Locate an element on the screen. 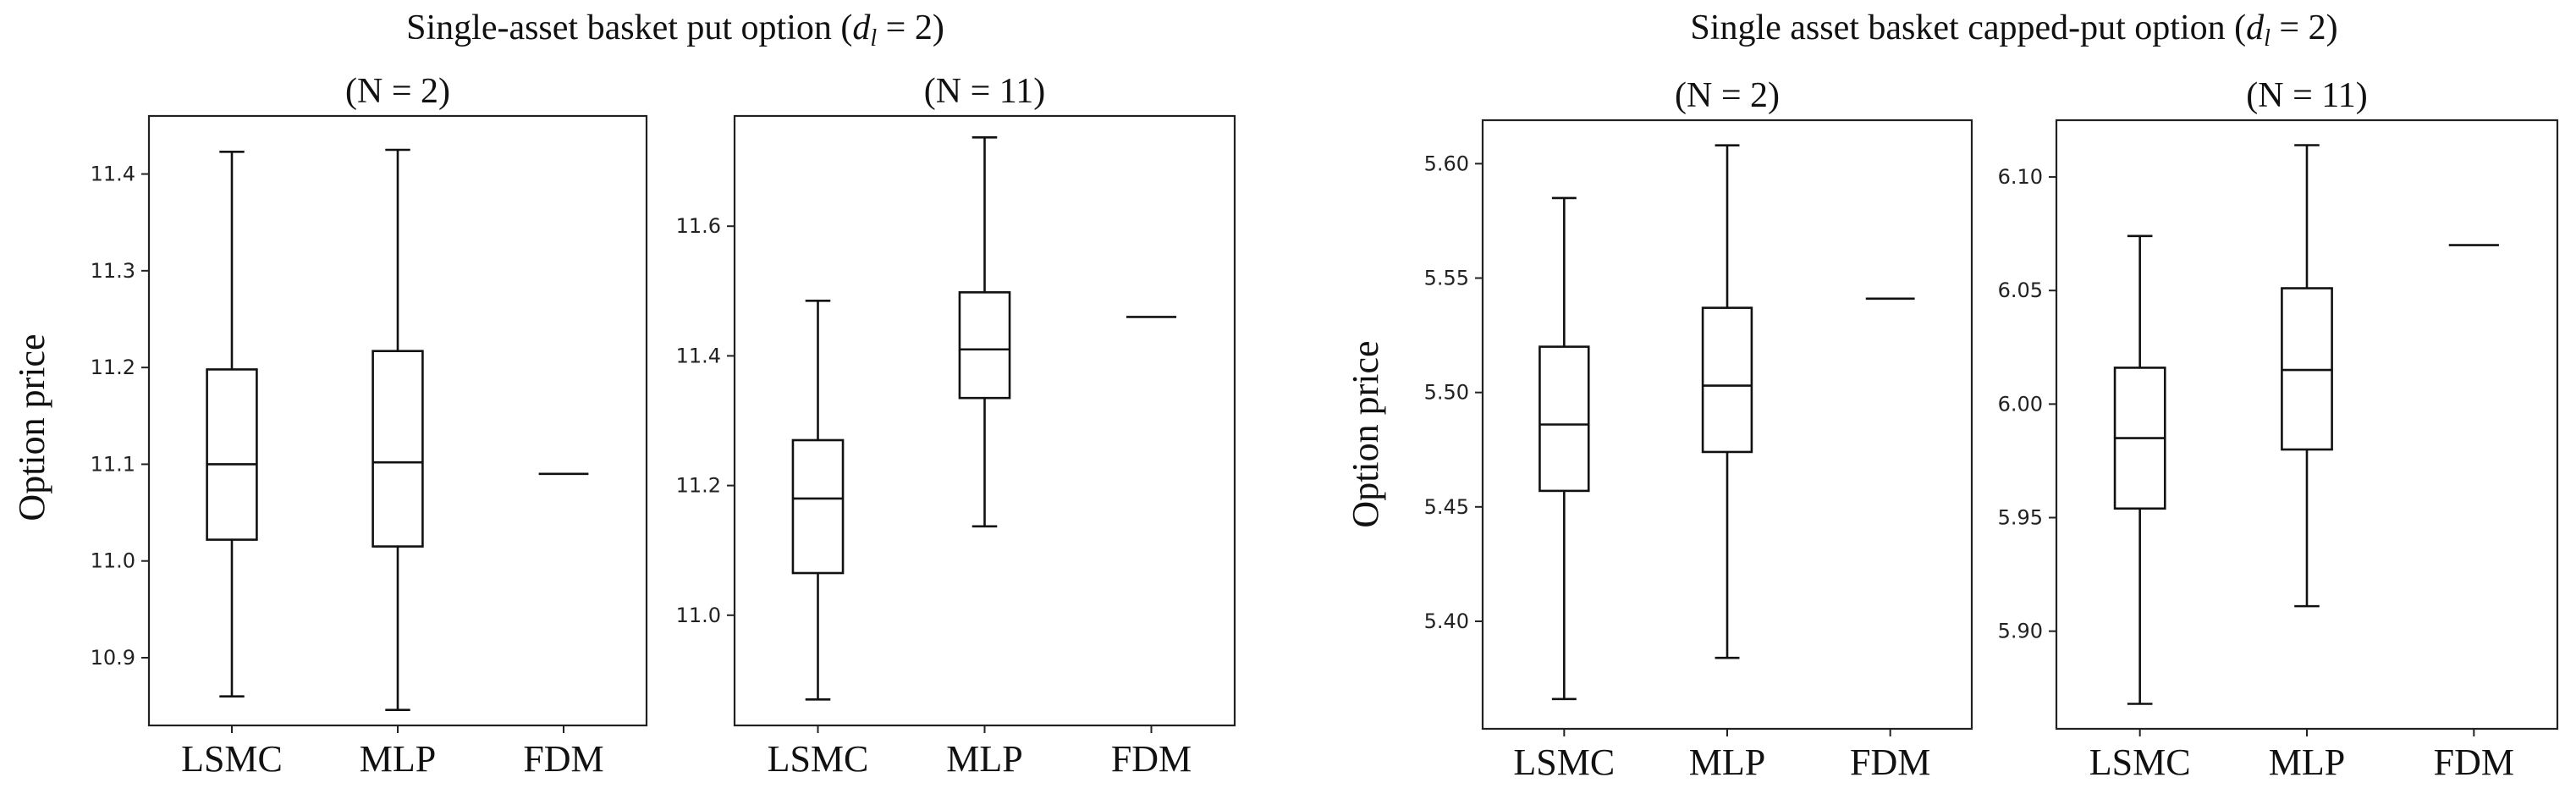 This screenshot has height=794, width=2576. y-tick-label: 5.95 is located at coordinates (2020, 517).